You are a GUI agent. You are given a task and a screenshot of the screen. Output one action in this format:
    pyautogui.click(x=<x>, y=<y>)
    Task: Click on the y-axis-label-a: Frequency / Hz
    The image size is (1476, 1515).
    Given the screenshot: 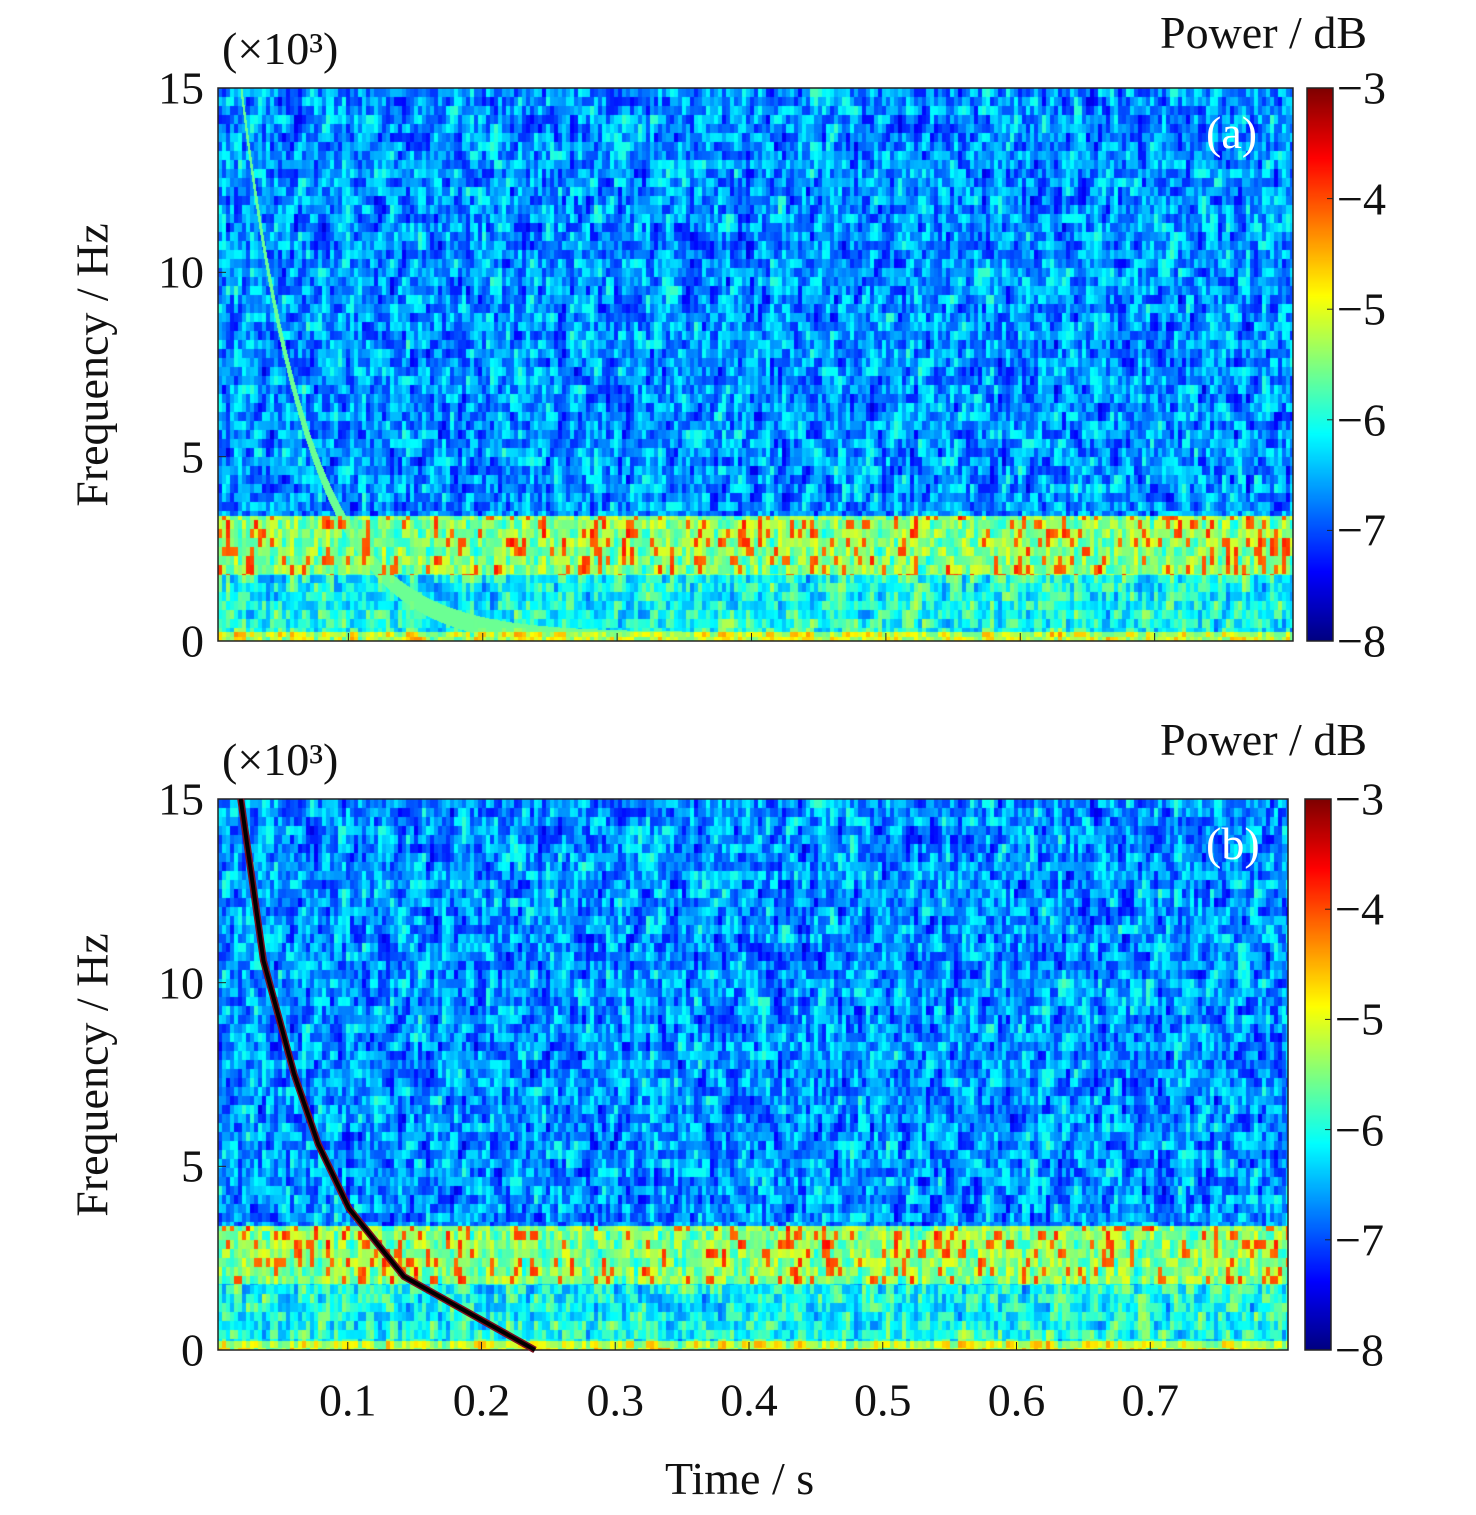 What is the action you would take?
    pyautogui.click(x=92, y=365)
    